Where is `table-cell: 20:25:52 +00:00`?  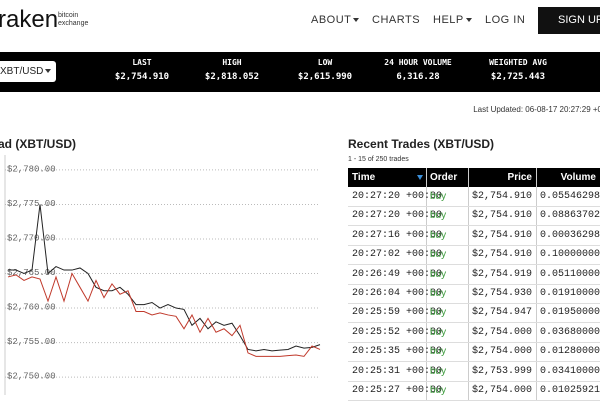
table-cell: 20:25:52 +00:00 is located at coordinates (397, 332).